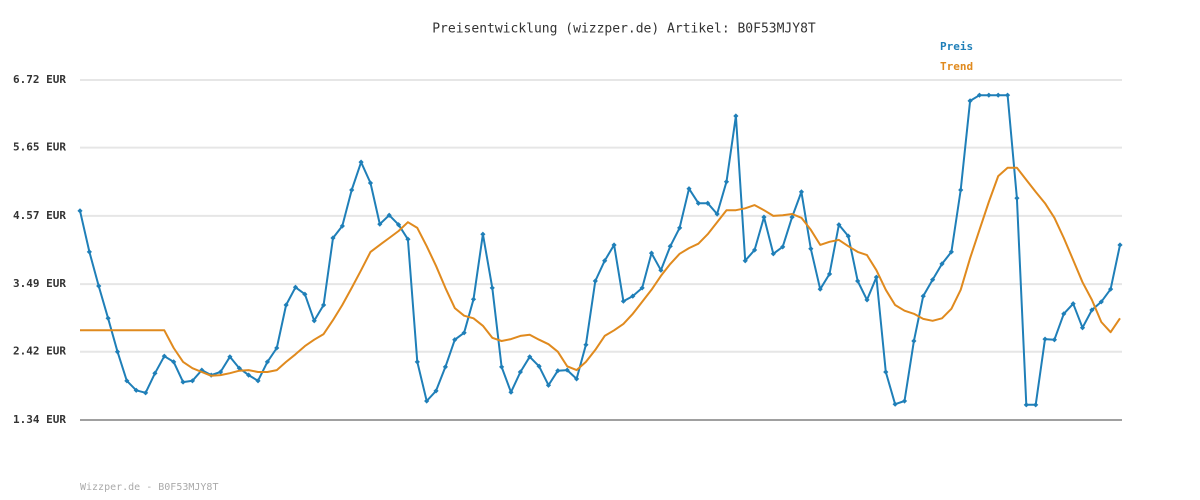 The image size is (1200, 500). Describe the element at coordinates (39, 147) in the screenshot. I see `y-tick-label: 5.65 EUR` at that location.